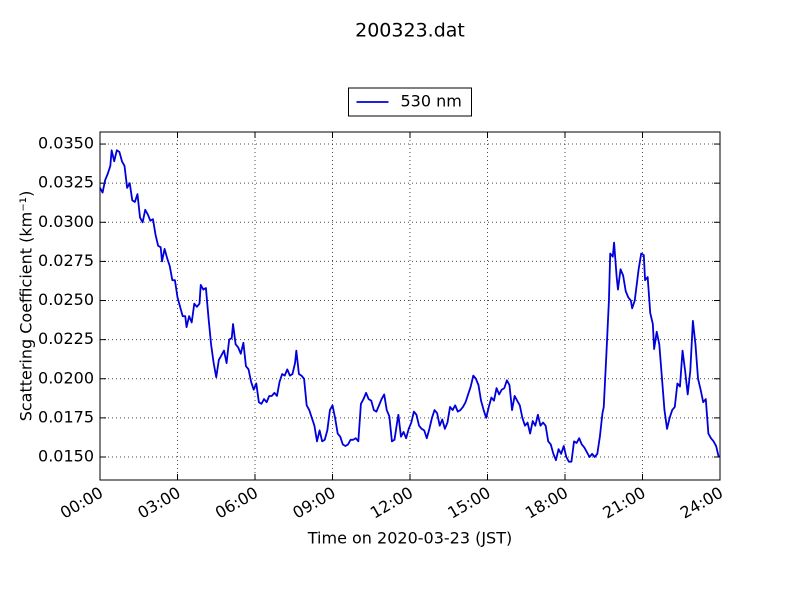  What do you see at coordinates (66, 377) in the screenshot?
I see `y-tick-label: 0.0200` at bounding box center [66, 377].